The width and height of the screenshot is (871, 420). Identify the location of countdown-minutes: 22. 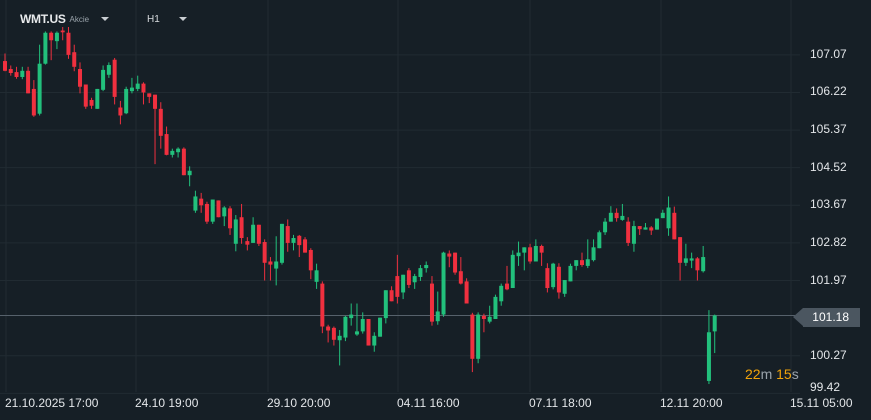
(753, 374).